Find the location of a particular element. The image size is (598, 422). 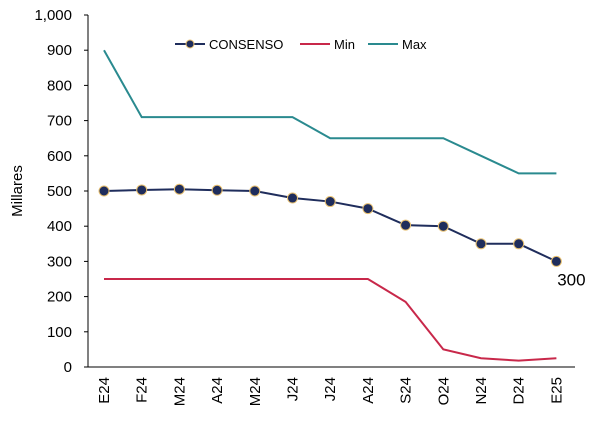

legend-label: CONSENSO is located at coordinates (246, 44).